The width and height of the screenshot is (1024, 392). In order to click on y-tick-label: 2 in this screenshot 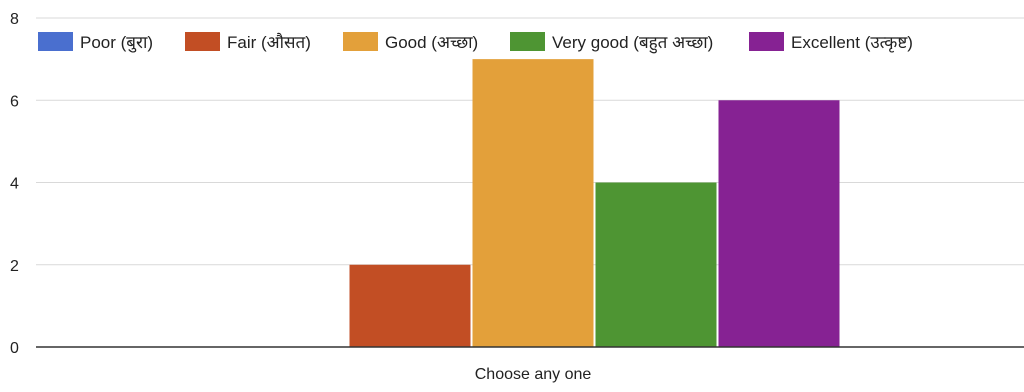, I will do `click(14, 266)`.